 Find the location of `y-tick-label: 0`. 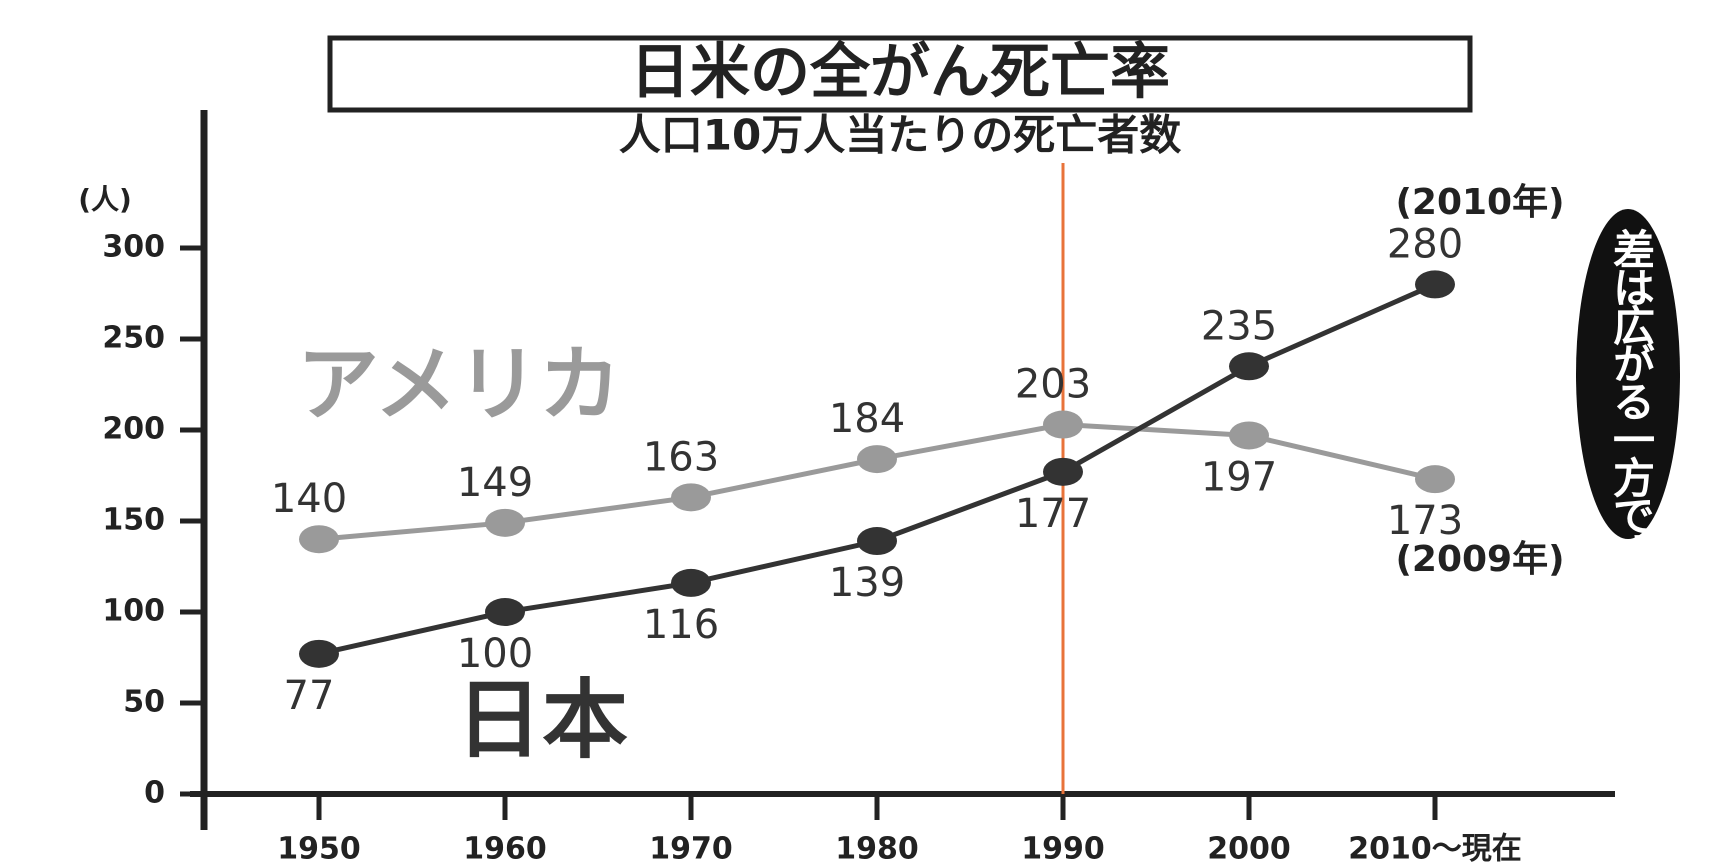

y-tick-label: 0 is located at coordinates (154, 793).